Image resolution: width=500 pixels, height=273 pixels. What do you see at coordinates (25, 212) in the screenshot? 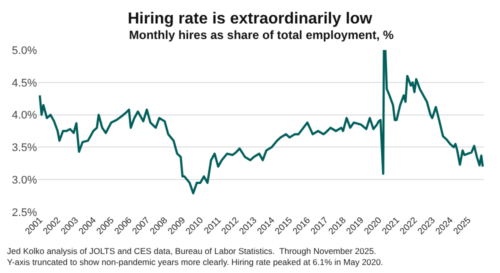
I see `y-tick-label: 2.5%` at bounding box center [25, 212].